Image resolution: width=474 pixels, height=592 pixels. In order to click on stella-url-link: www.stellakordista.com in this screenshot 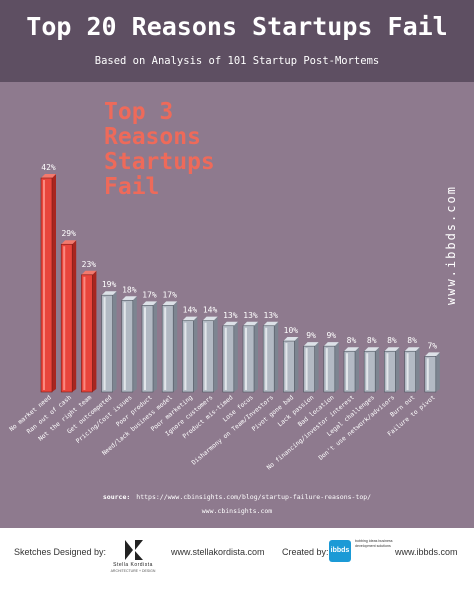, I will do `click(218, 552)`.